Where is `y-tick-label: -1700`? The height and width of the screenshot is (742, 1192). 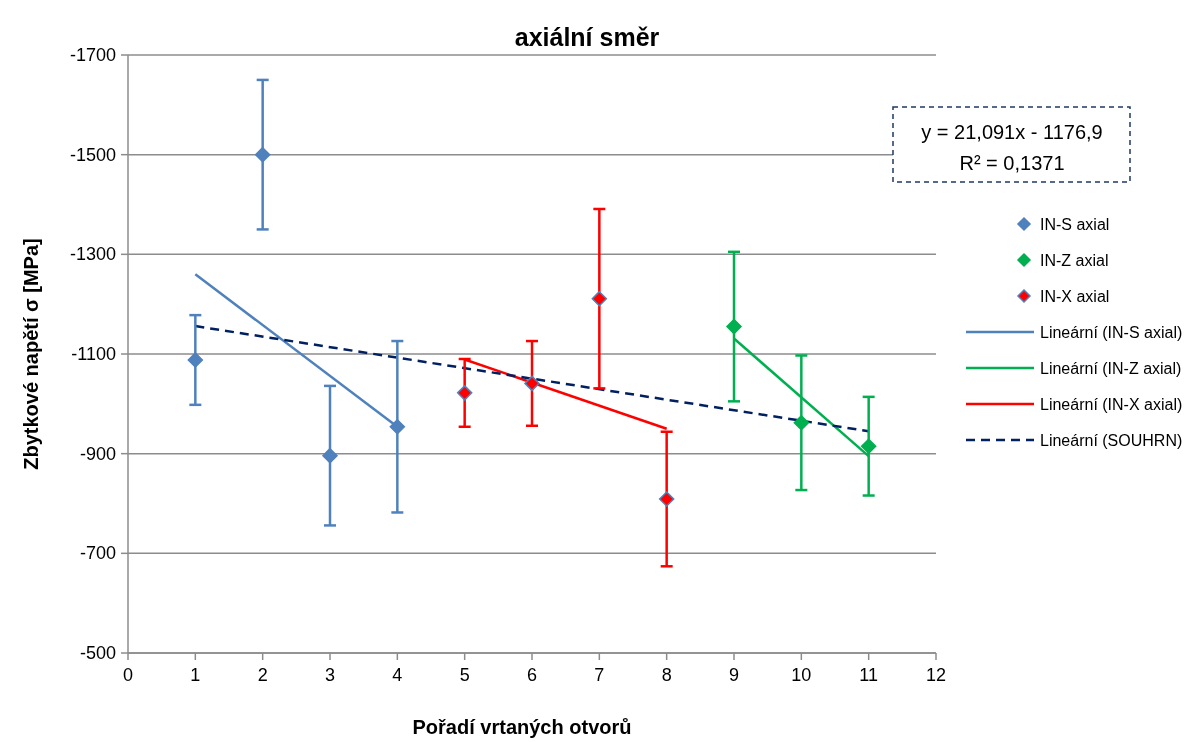
y-tick-label: -1700 is located at coordinates (92, 55).